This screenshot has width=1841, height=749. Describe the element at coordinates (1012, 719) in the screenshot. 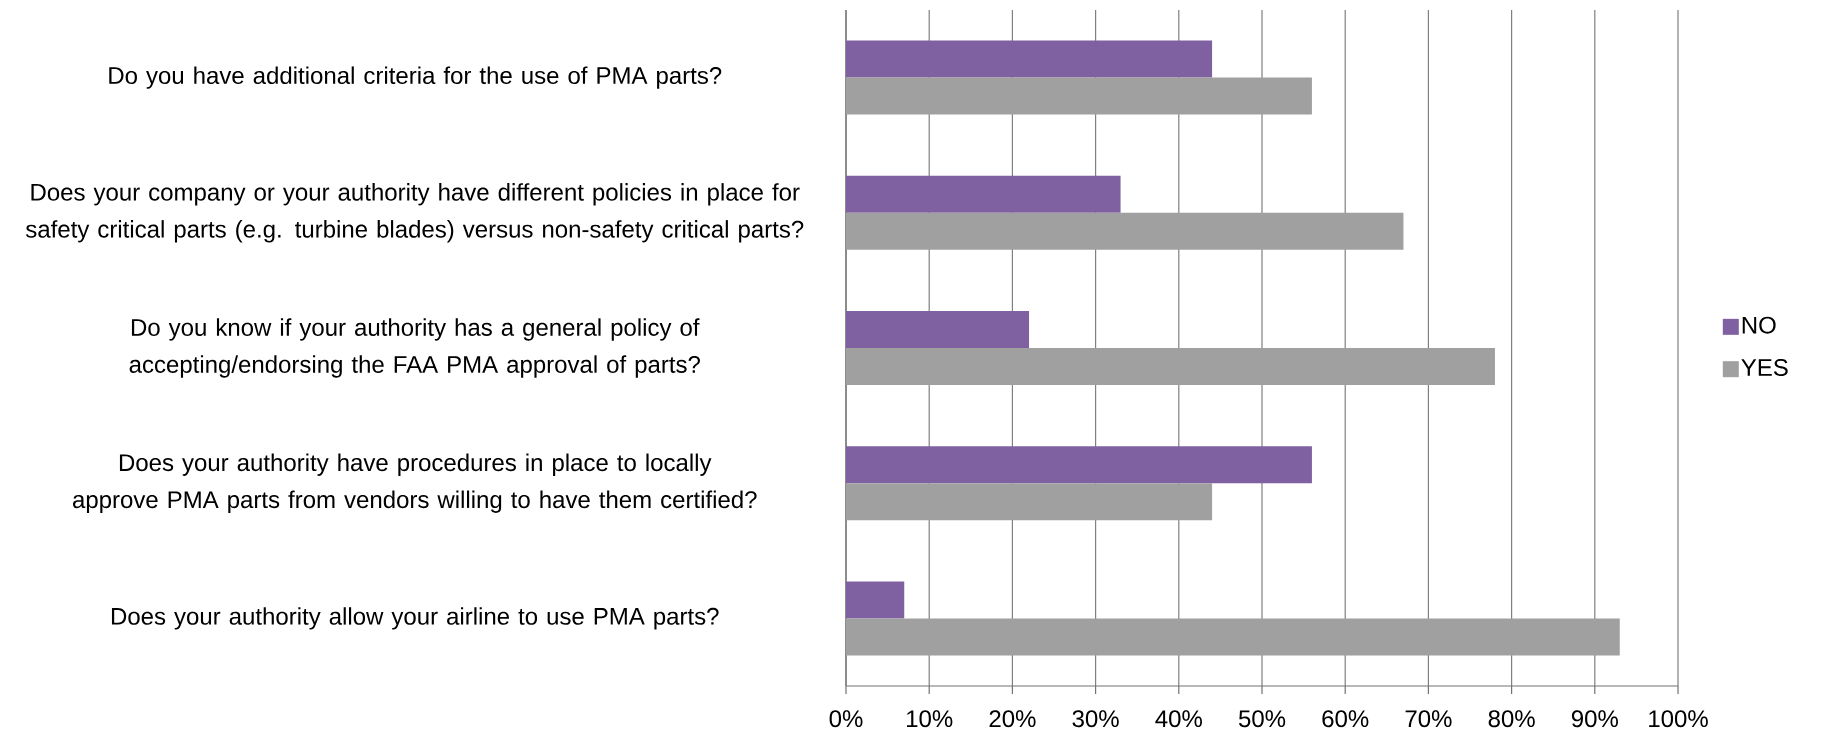

I see `x-tick-label: 20%` at that location.